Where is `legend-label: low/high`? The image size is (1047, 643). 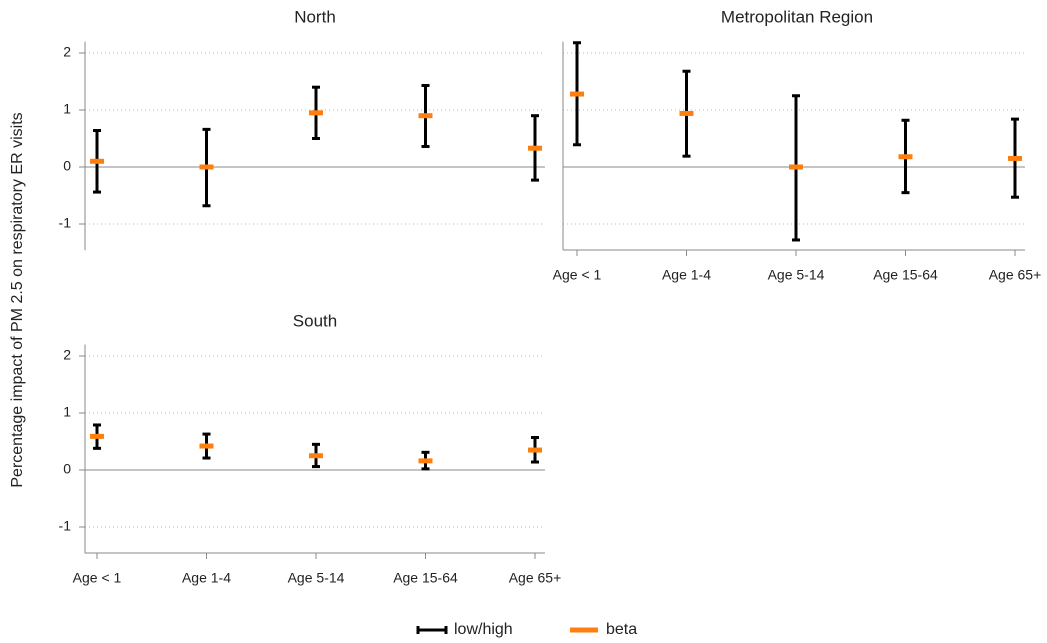 legend-label: low/high is located at coordinates (483, 629).